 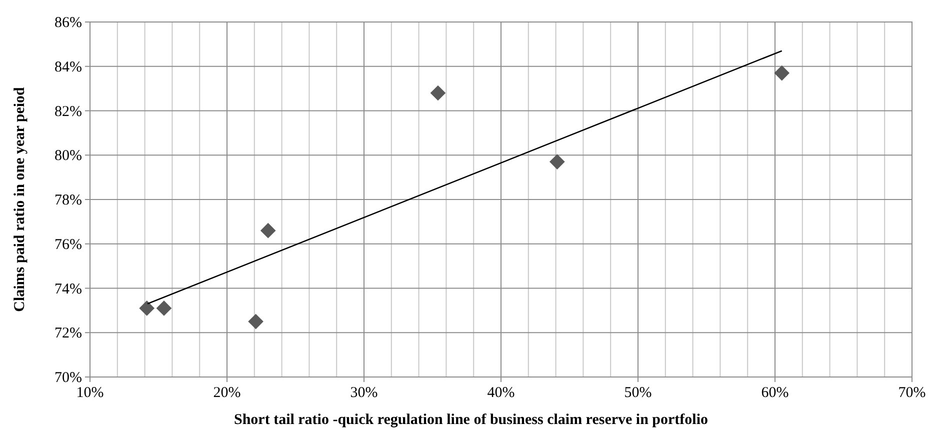 I want to click on y-tick-label: 76%, so click(x=68, y=244).